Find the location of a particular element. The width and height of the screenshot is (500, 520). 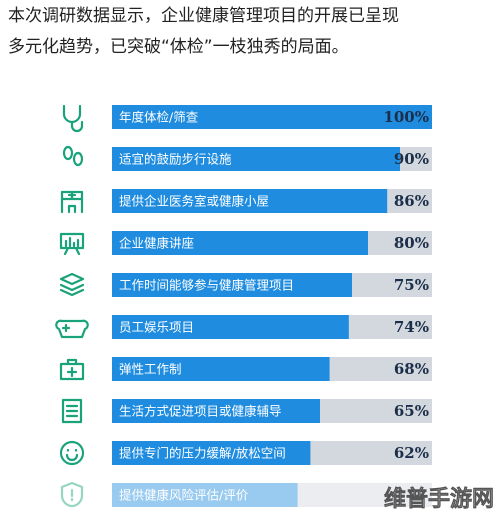

bar-row: 工作时间能够参与健康管理项目 75% is located at coordinates (245, 284).